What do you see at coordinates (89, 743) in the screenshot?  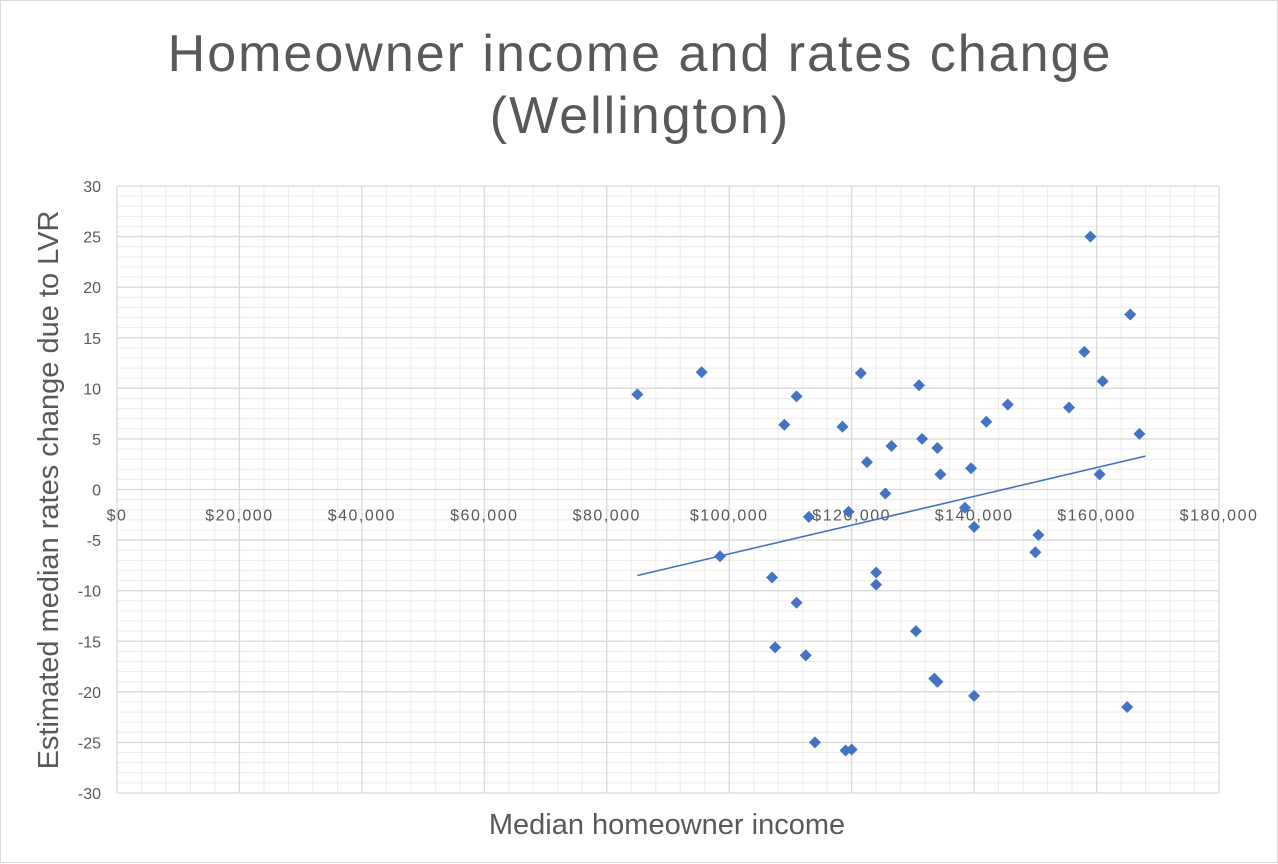 I see `y-tick-label: -25` at bounding box center [89, 743].